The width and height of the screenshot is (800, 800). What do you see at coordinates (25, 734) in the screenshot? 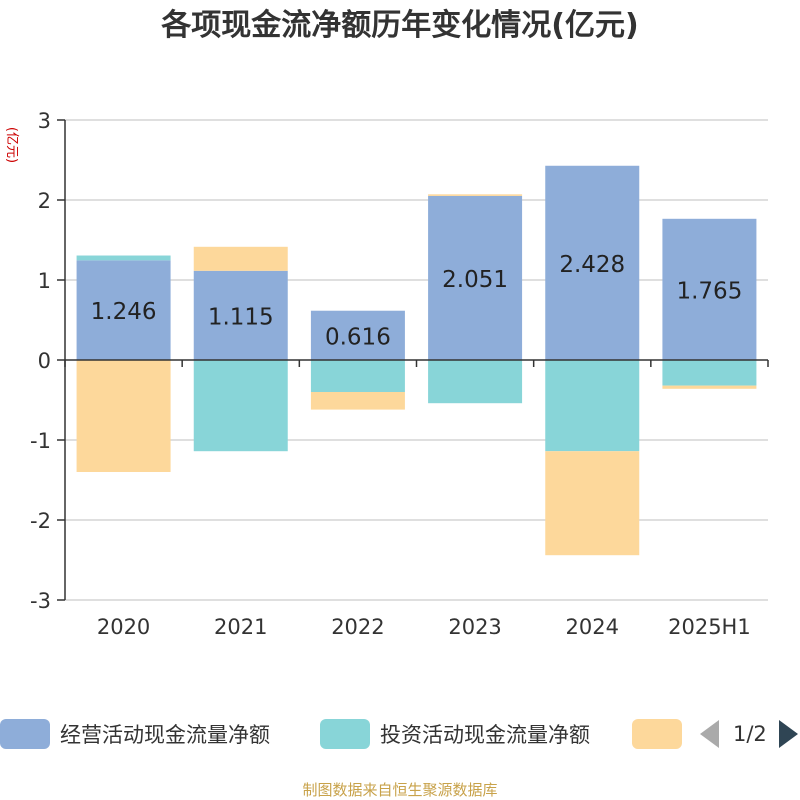
I see `legend-swatch-operating` at bounding box center [25, 734].